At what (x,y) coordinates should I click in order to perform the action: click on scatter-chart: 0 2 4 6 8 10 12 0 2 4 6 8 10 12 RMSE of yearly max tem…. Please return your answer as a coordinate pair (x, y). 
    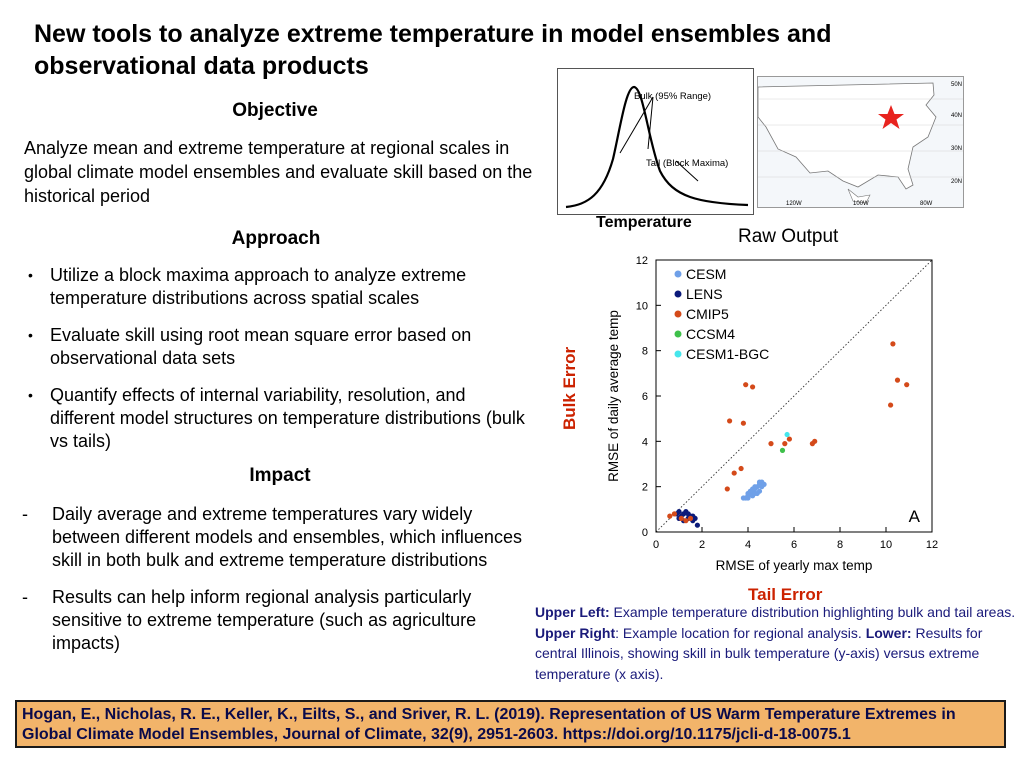
    Looking at the image, I should click on (772, 414).